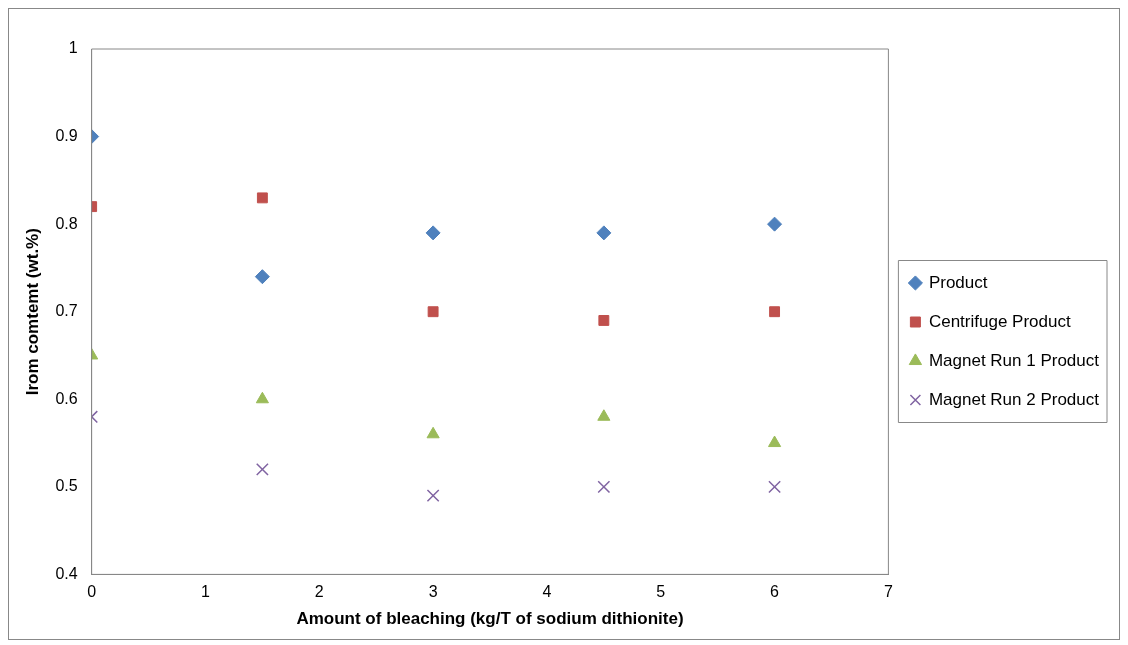 The height and width of the screenshot is (645, 1128). What do you see at coordinates (547, 592) in the screenshot?
I see `x-tick-label: 4` at bounding box center [547, 592].